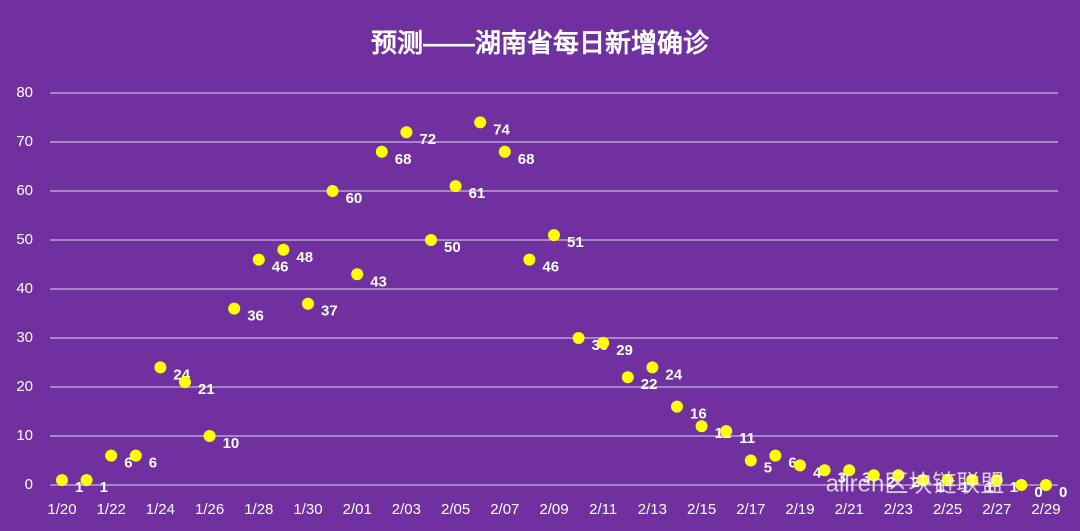 The height and width of the screenshot is (531, 1080). I want to click on x-tick-label: 2/17, so click(750, 509).